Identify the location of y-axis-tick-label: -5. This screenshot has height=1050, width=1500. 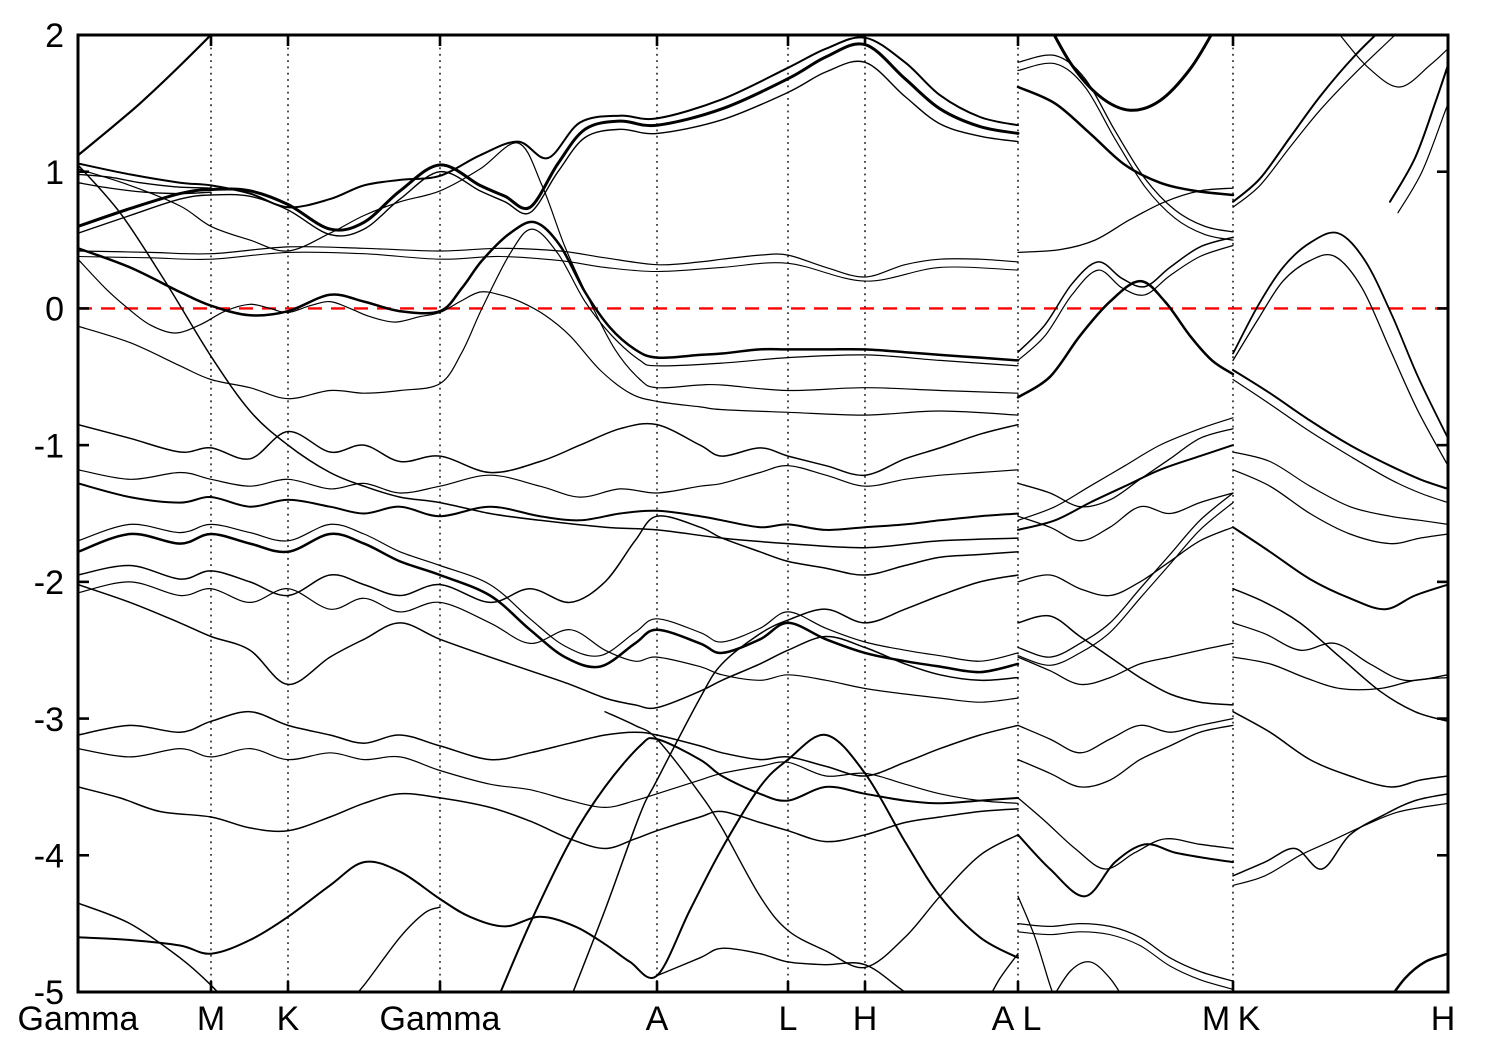
(49, 993).